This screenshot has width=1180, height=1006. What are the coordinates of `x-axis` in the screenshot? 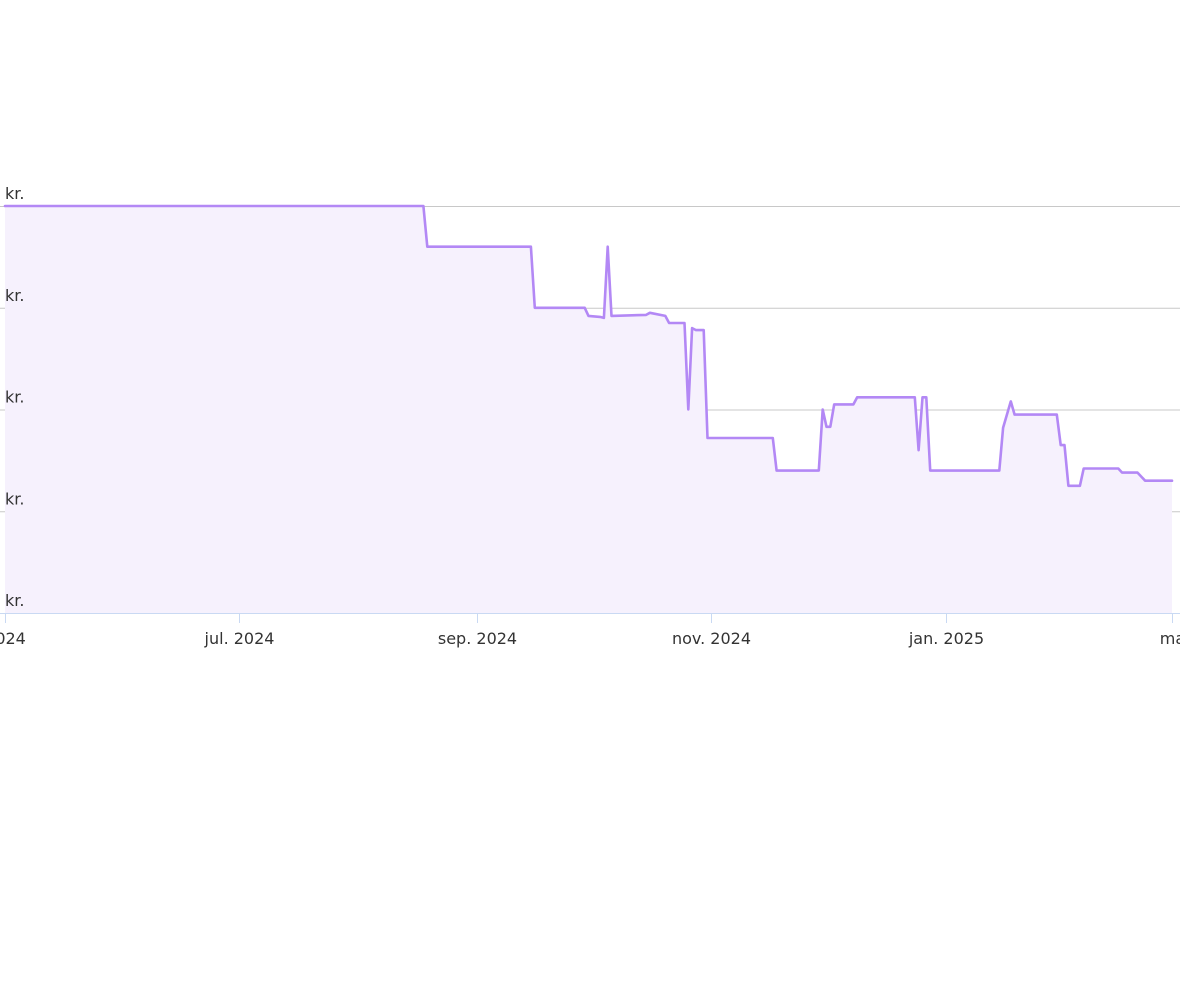 It's located at (590, 618).